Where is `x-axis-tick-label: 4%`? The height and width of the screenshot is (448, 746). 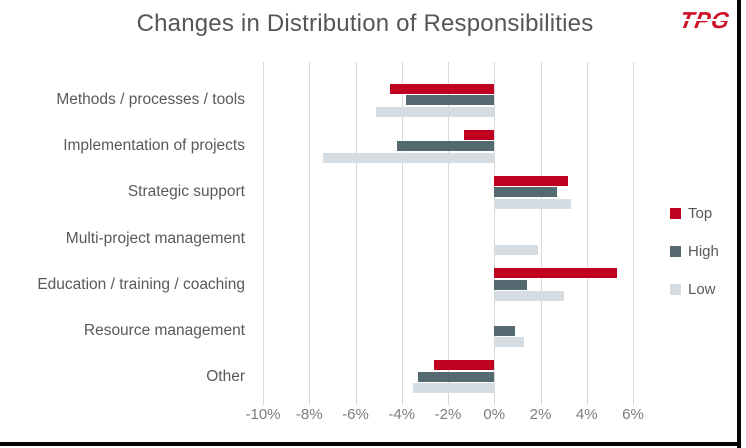 x-axis-tick-label: 4% is located at coordinates (586, 414).